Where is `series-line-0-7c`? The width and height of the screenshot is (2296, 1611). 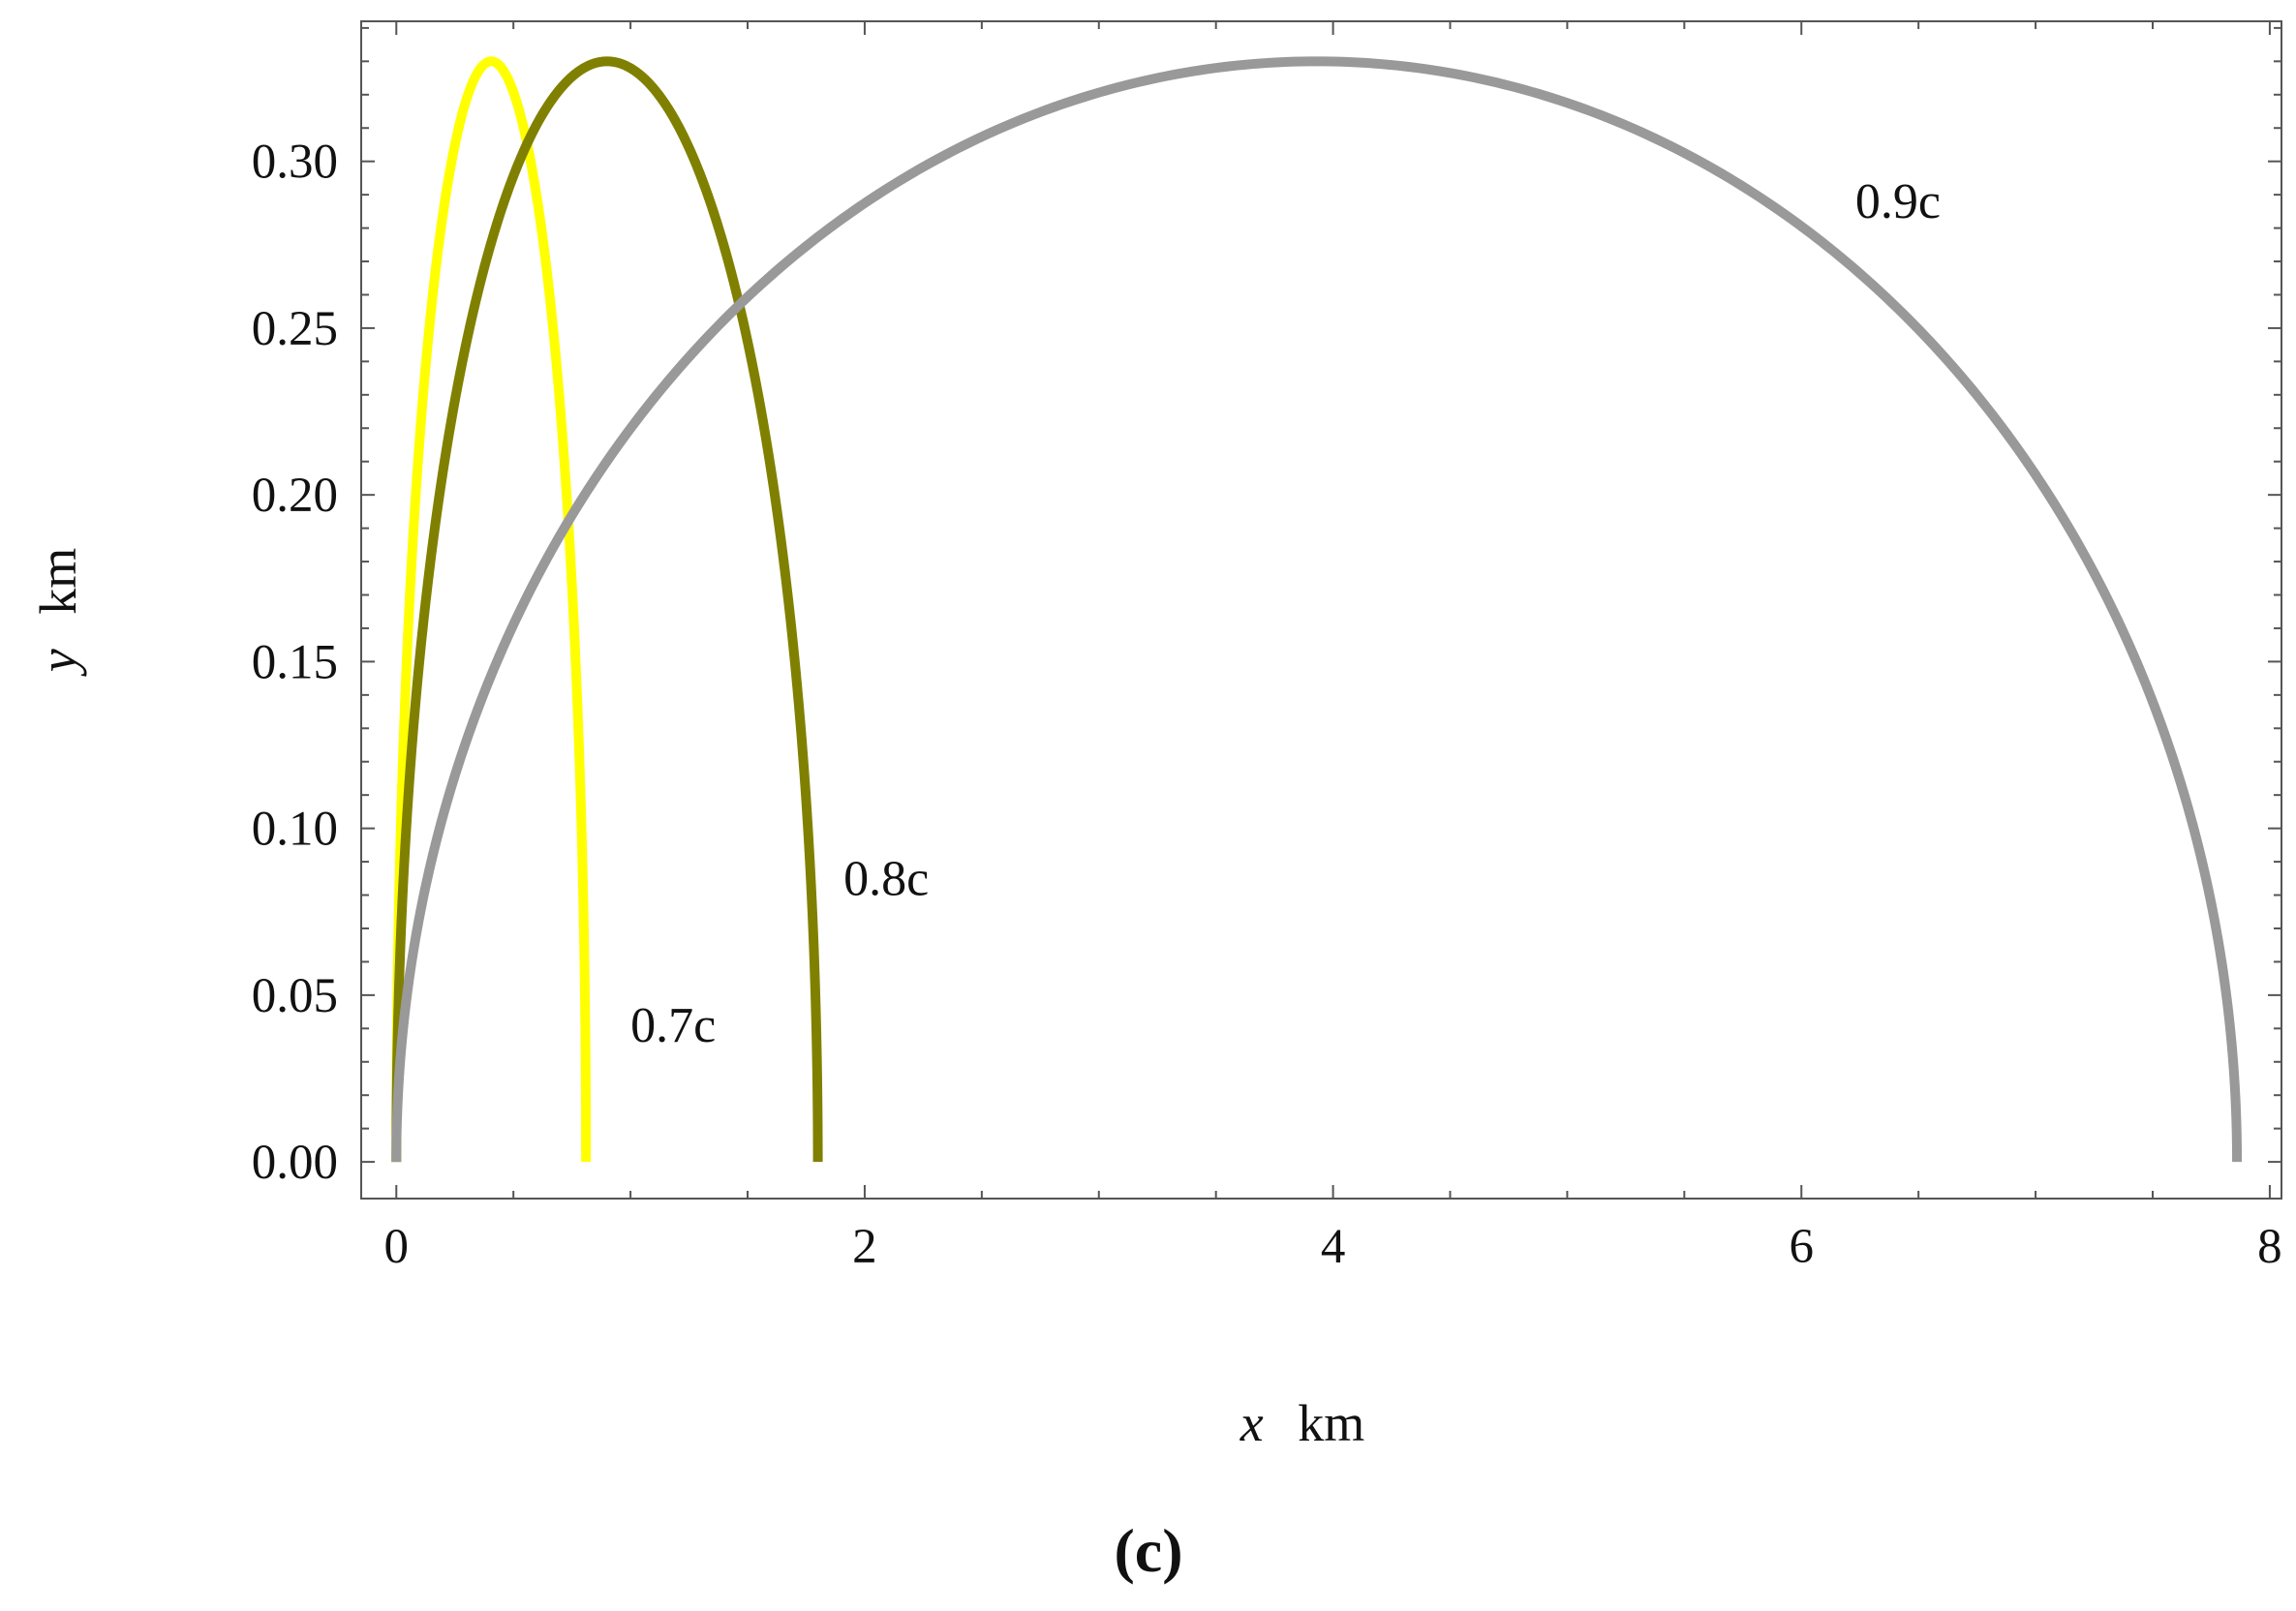
series-line-0-7c is located at coordinates (491, 609).